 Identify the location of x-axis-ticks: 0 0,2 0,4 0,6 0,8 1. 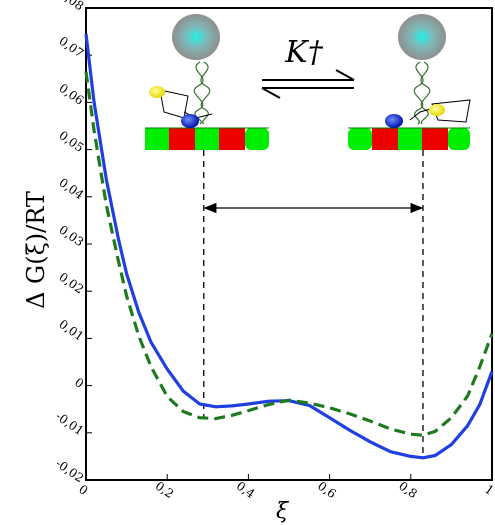
(285, 487).